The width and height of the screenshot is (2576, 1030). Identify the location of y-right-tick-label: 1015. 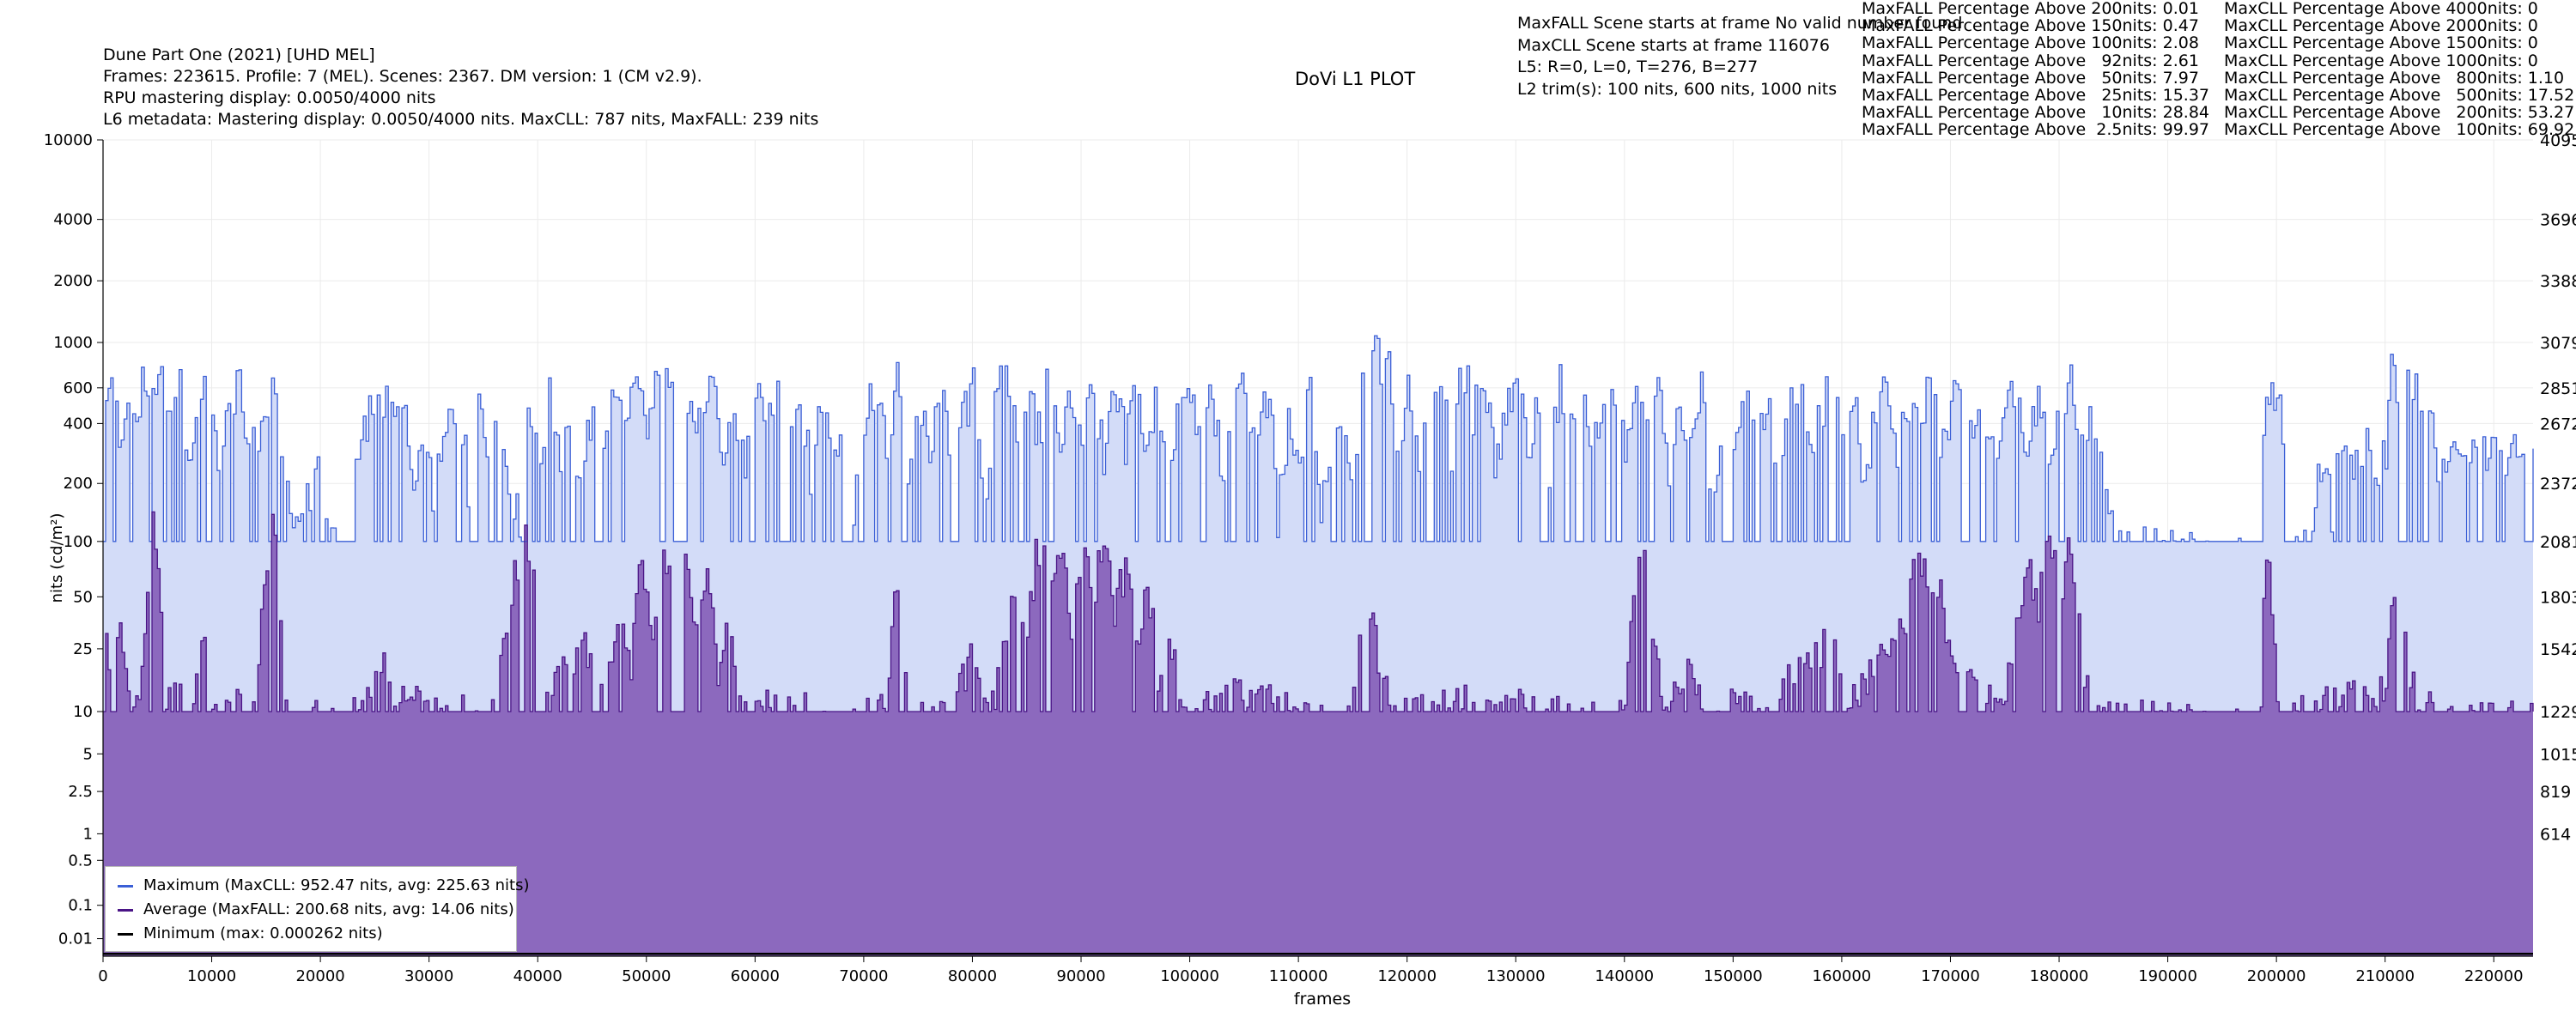
(2558, 754).